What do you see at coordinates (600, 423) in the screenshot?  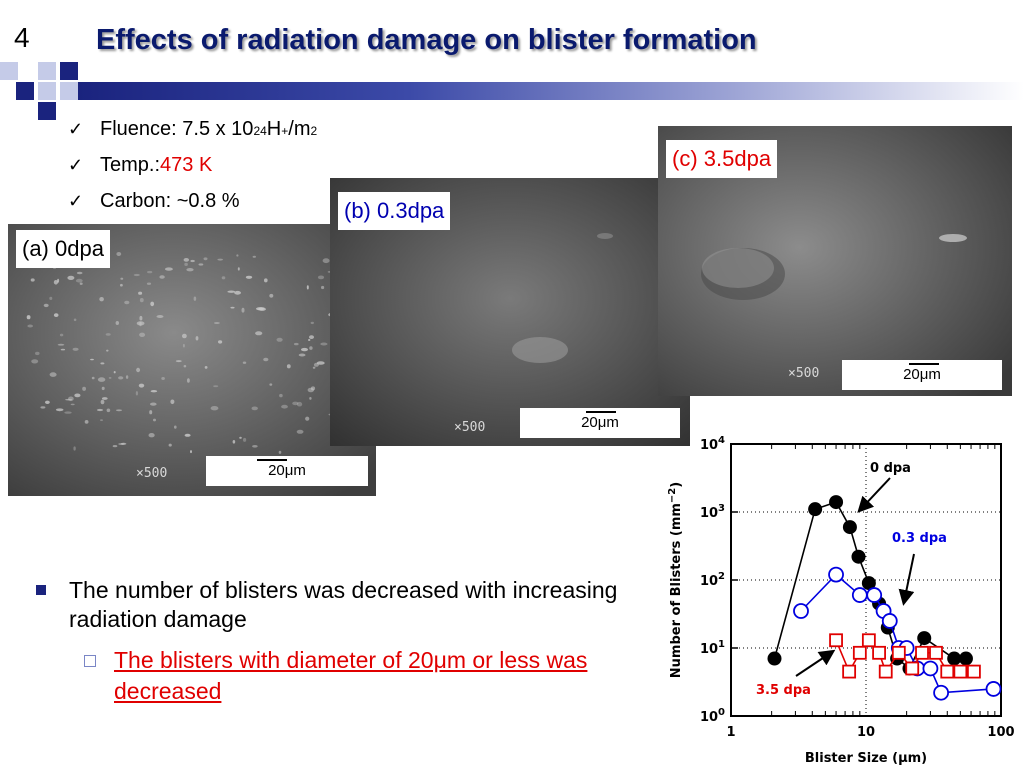 I see `scale-bar-b: 20μm` at bounding box center [600, 423].